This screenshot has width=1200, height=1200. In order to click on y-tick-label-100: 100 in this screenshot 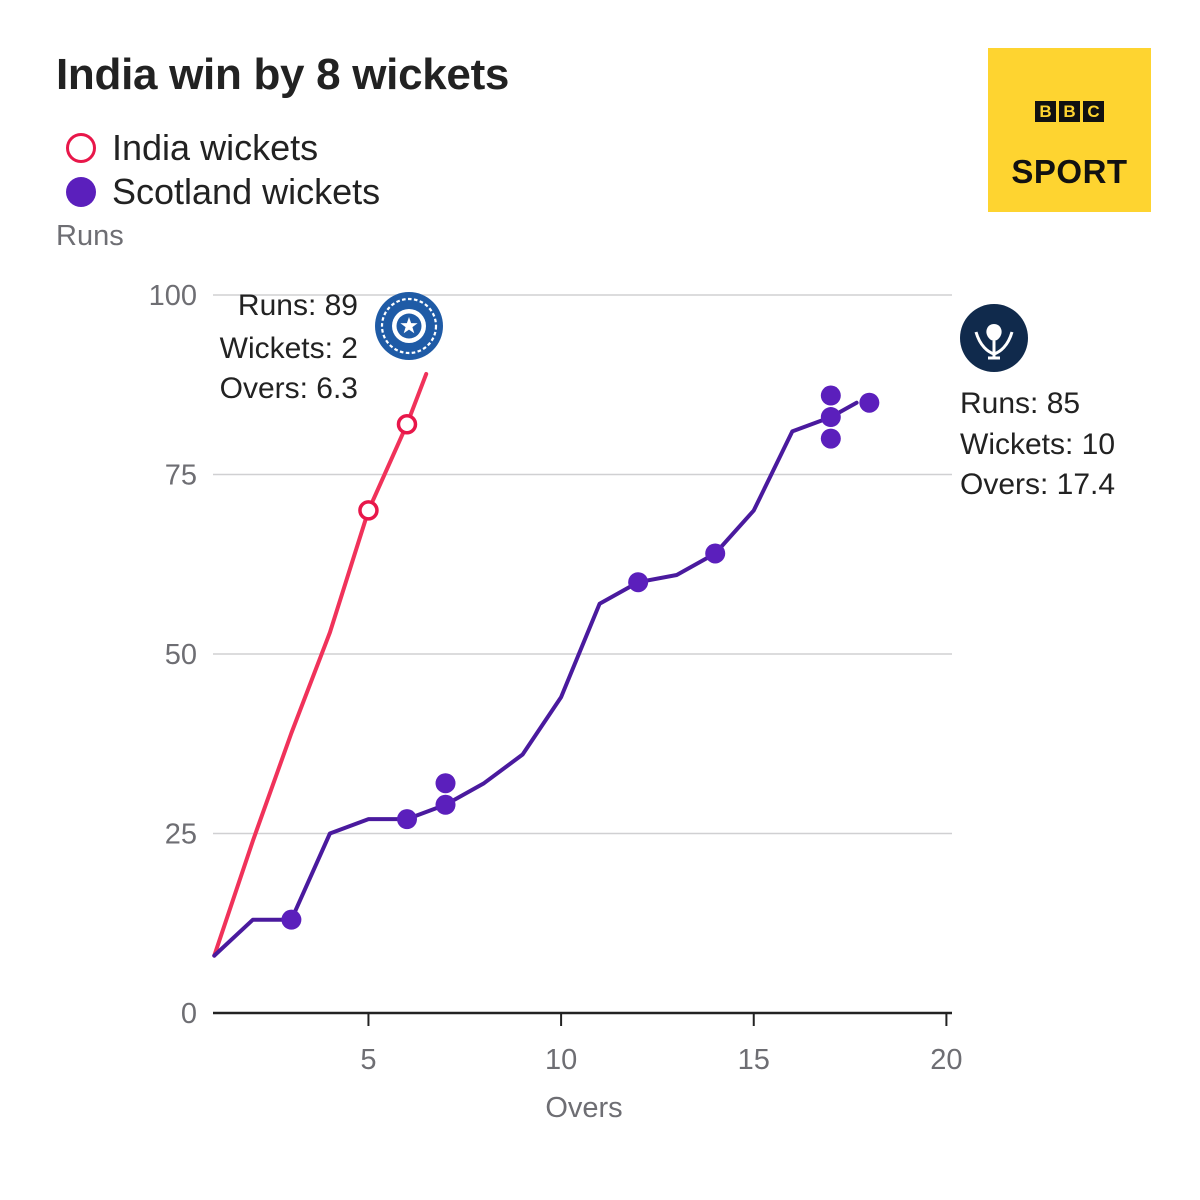, I will do `click(173, 296)`.